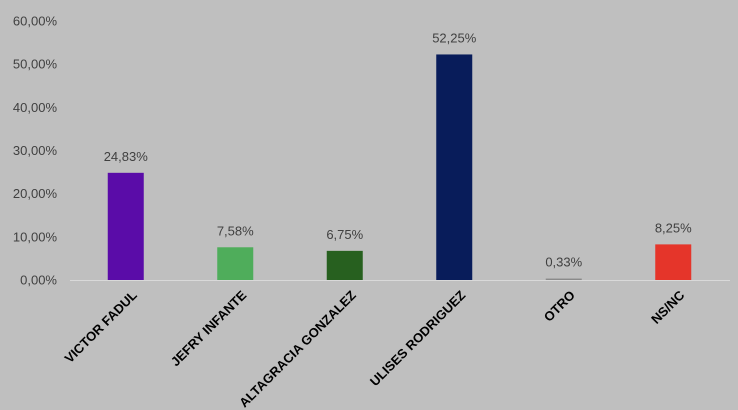 This screenshot has height=410, width=738. I want to click on x-tick-label: NS/NC, so click(668, 307).